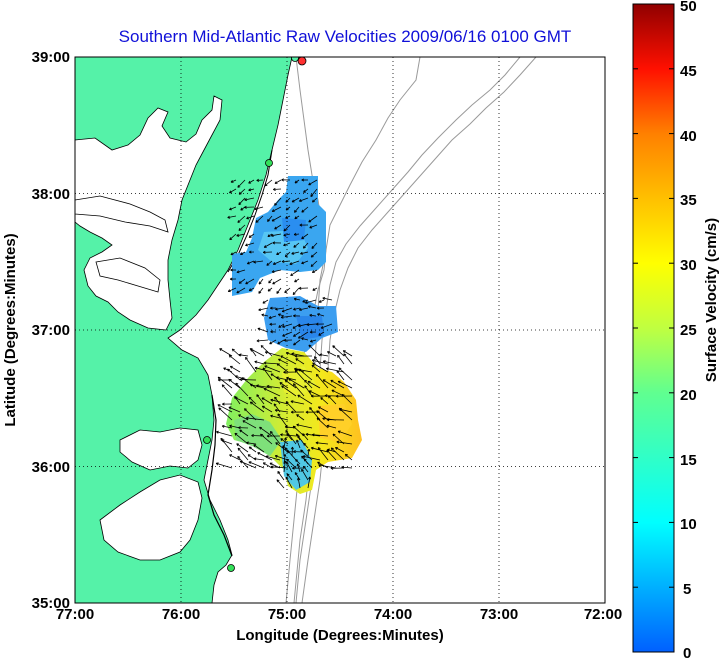  I want to click on x-tick-label: 73:00, so click(499, 614).